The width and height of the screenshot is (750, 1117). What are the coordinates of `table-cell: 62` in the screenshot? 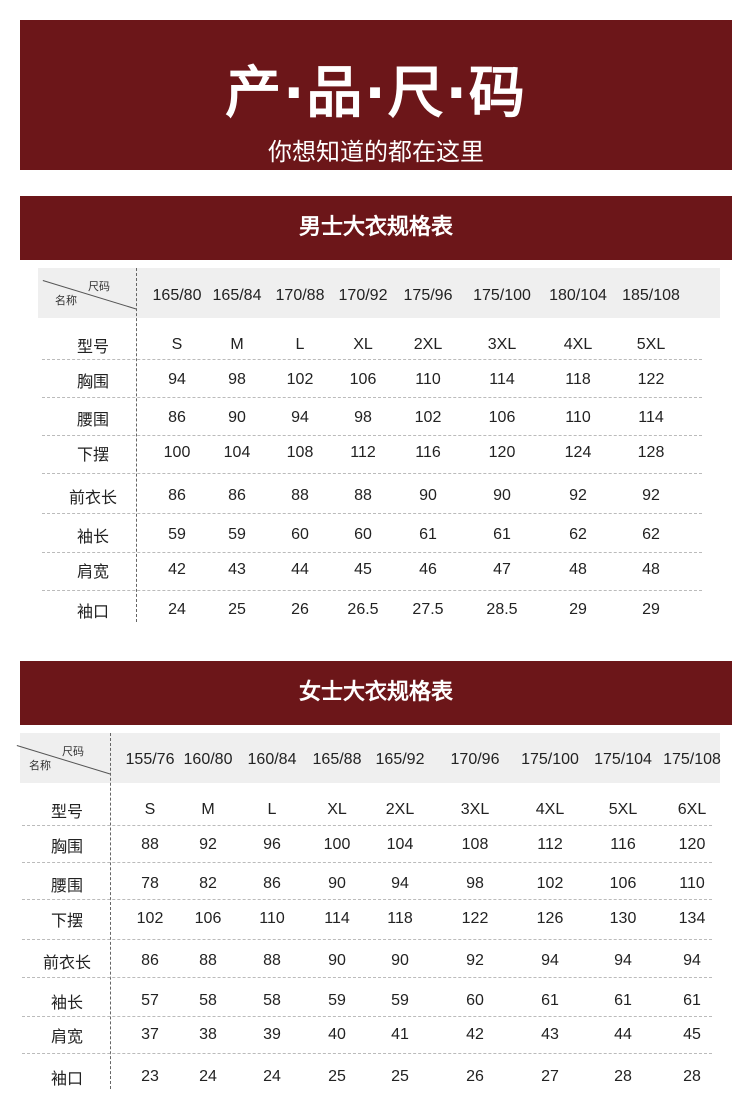 It's located at (651, 534).